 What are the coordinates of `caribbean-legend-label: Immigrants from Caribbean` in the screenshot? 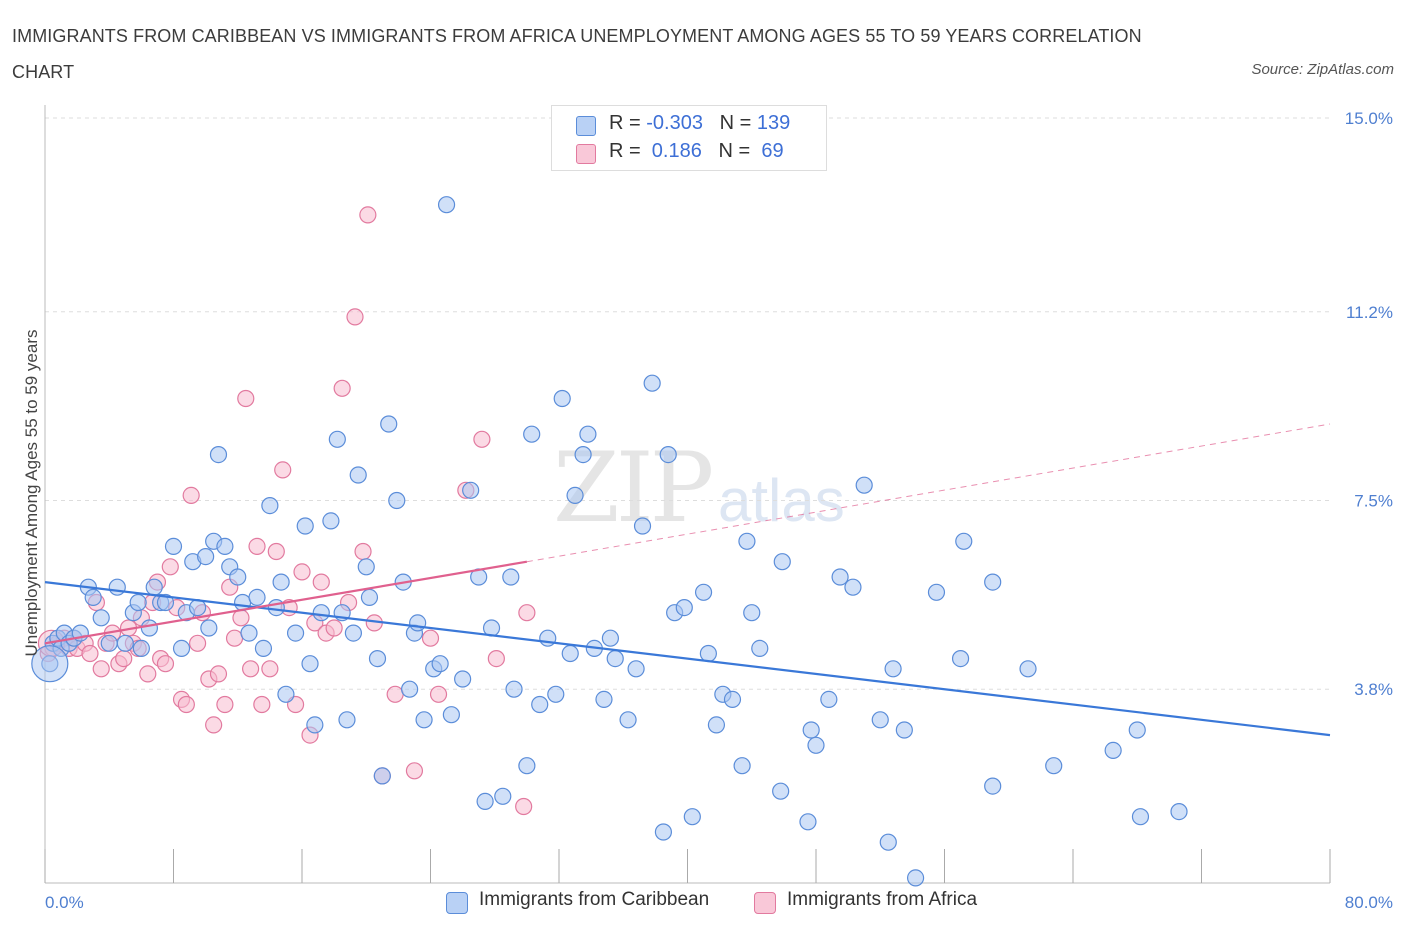 It's located at (594, 899).